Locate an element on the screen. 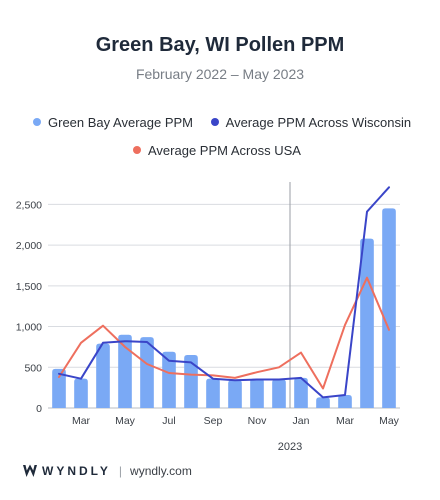 This screenshot has width=440, height=500. x-tick-label: Jul is located at coordinates (168, 421).